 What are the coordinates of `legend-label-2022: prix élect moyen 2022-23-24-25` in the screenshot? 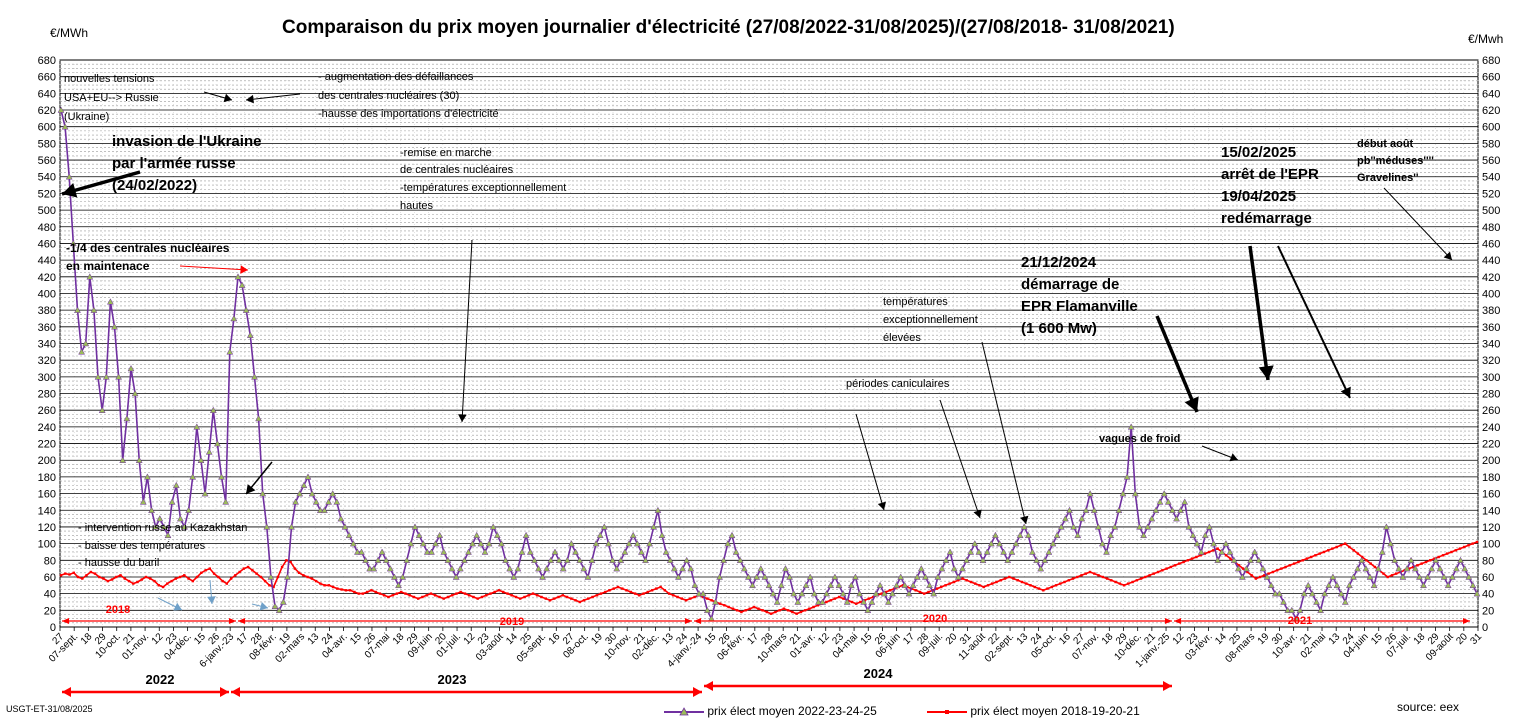 It's located at (792, 711).